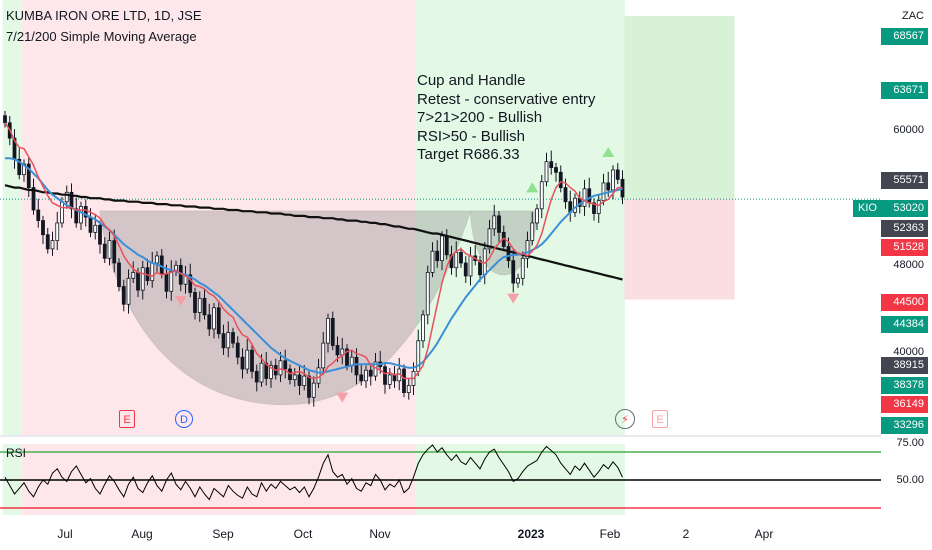 This screenshot has height=550, width=932. I want to click on profit-zone, so click(679, 107).